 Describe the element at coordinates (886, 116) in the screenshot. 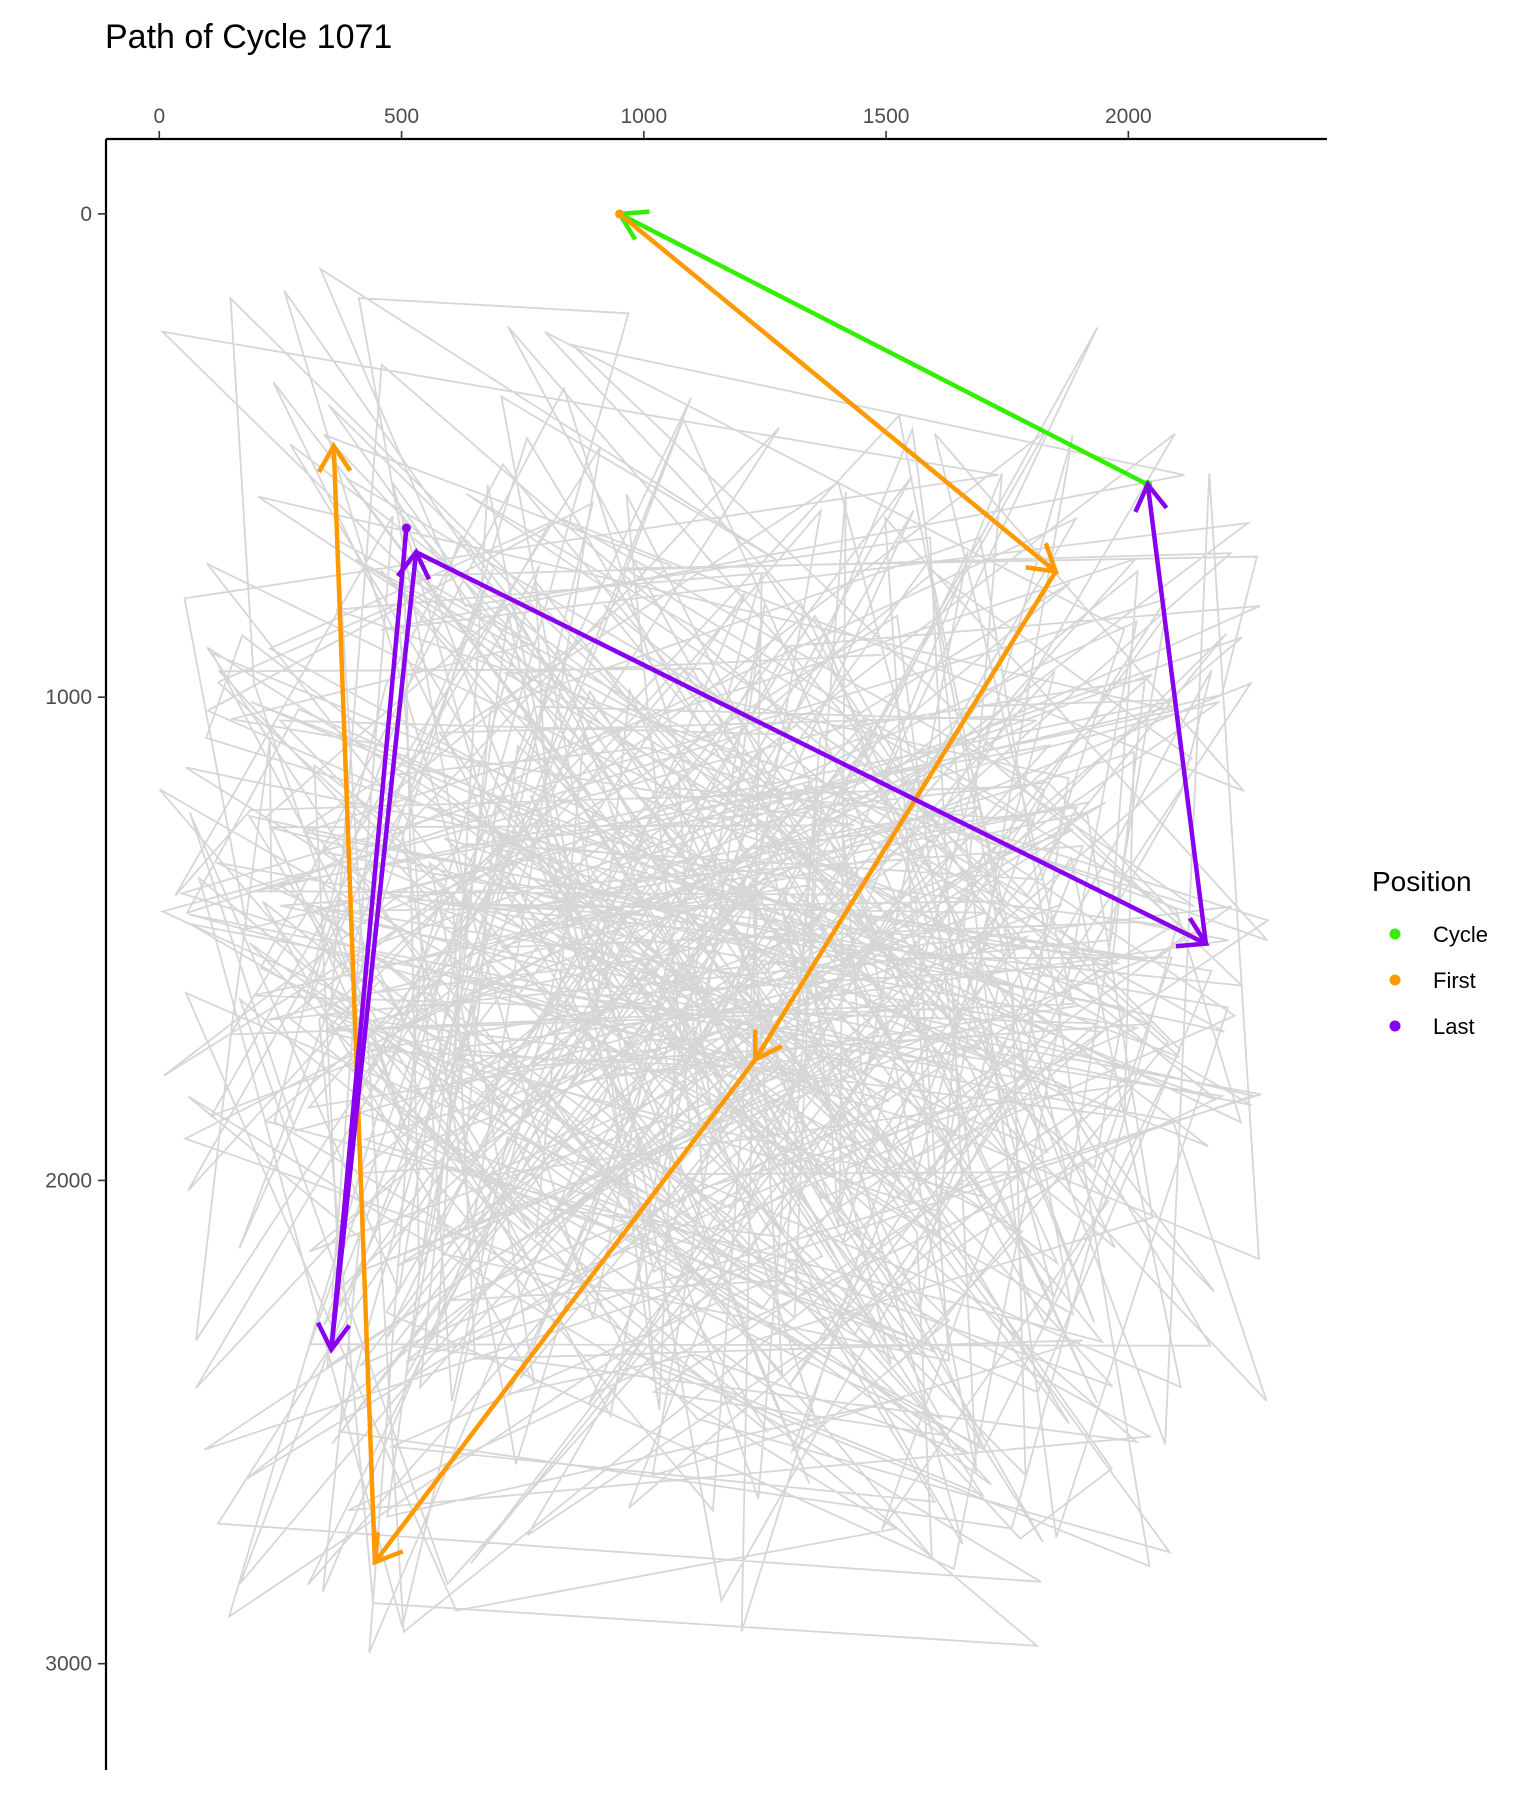

I see `x-tick-label: 1500` at that location.